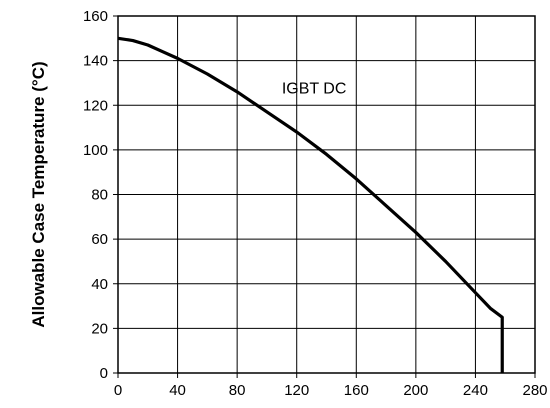 This screenshot has width=550, height=408. I want to click on y-tick-label: 100, so click(95, 150).